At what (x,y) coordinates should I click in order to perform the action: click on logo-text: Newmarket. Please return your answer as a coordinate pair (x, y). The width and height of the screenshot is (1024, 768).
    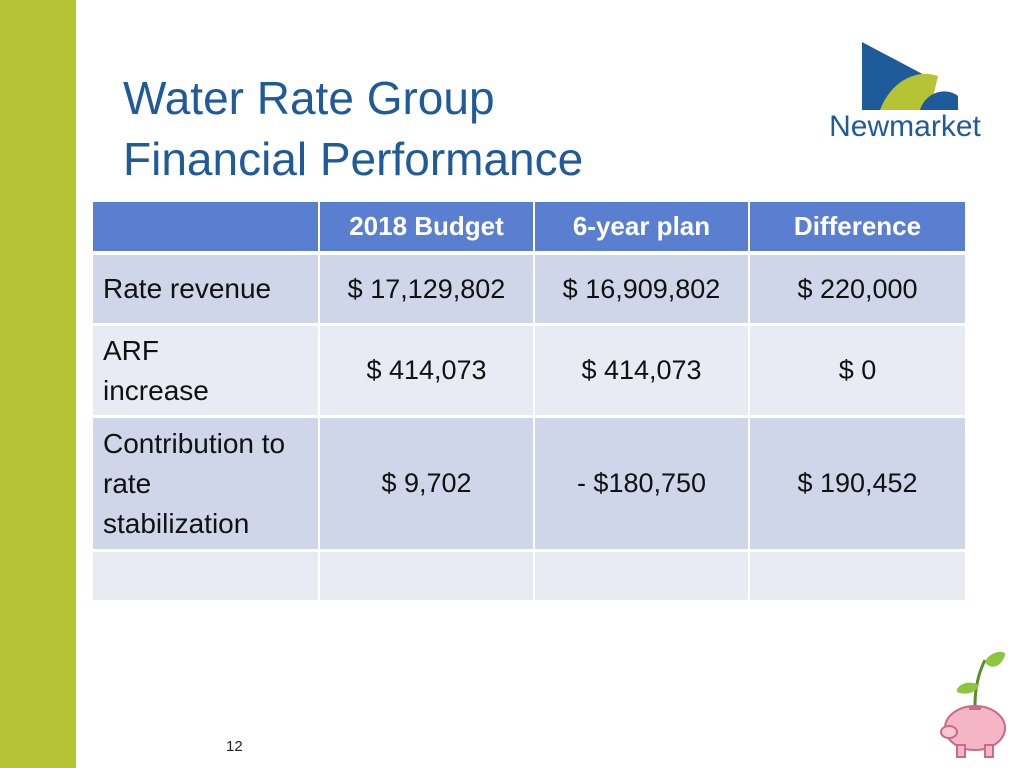
    Looking at the image, I should click on (905, 126).